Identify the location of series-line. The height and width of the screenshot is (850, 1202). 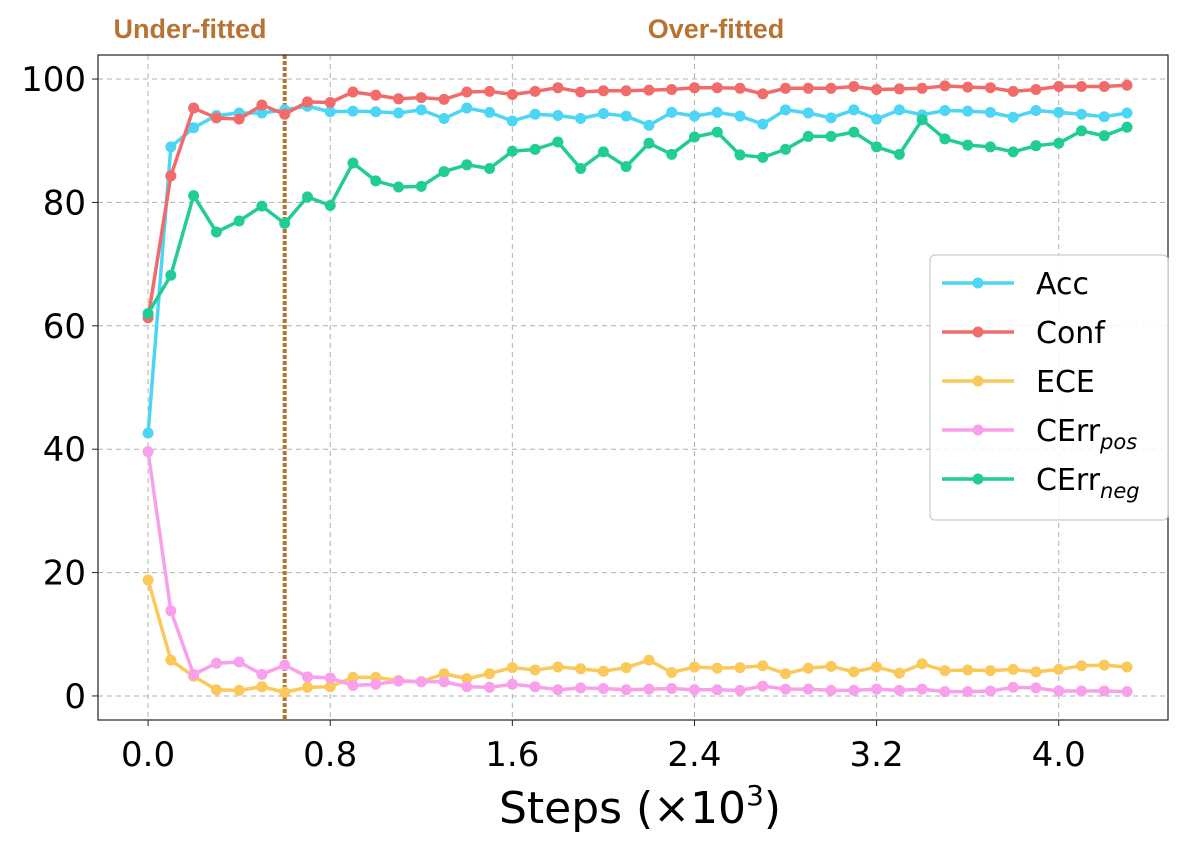
(637, 636).